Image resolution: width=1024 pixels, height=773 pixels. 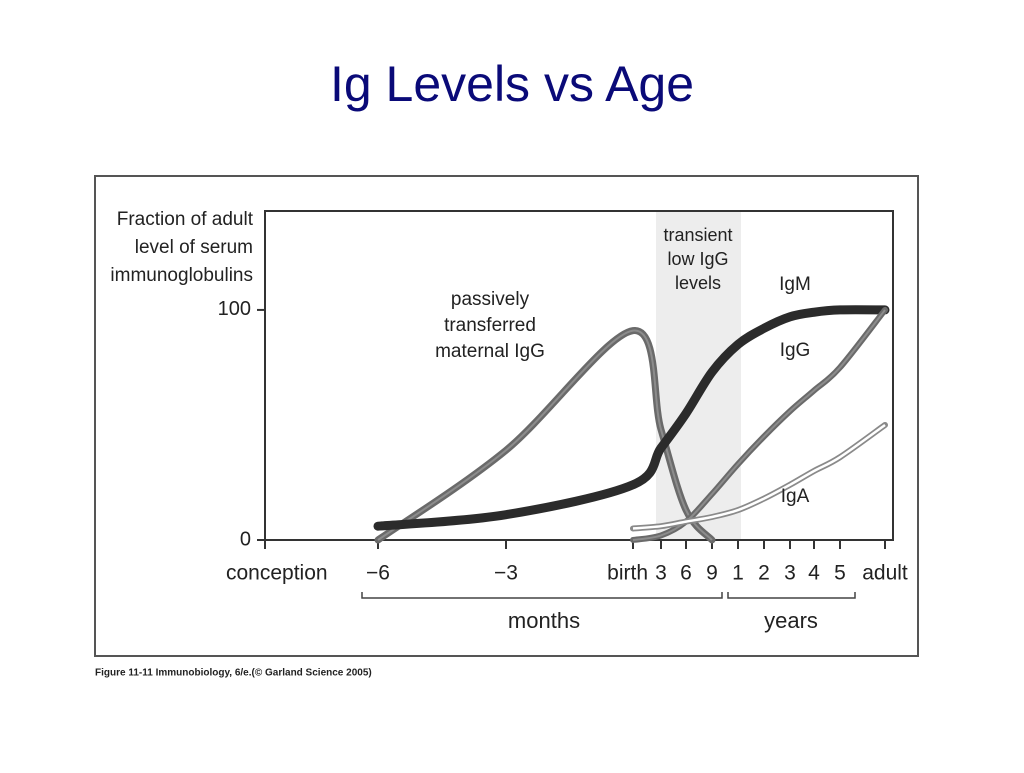 What do you see at coordinates (490, 299) in the screenshot?
I see `series-label: passively` at bounding box center [490, 299].